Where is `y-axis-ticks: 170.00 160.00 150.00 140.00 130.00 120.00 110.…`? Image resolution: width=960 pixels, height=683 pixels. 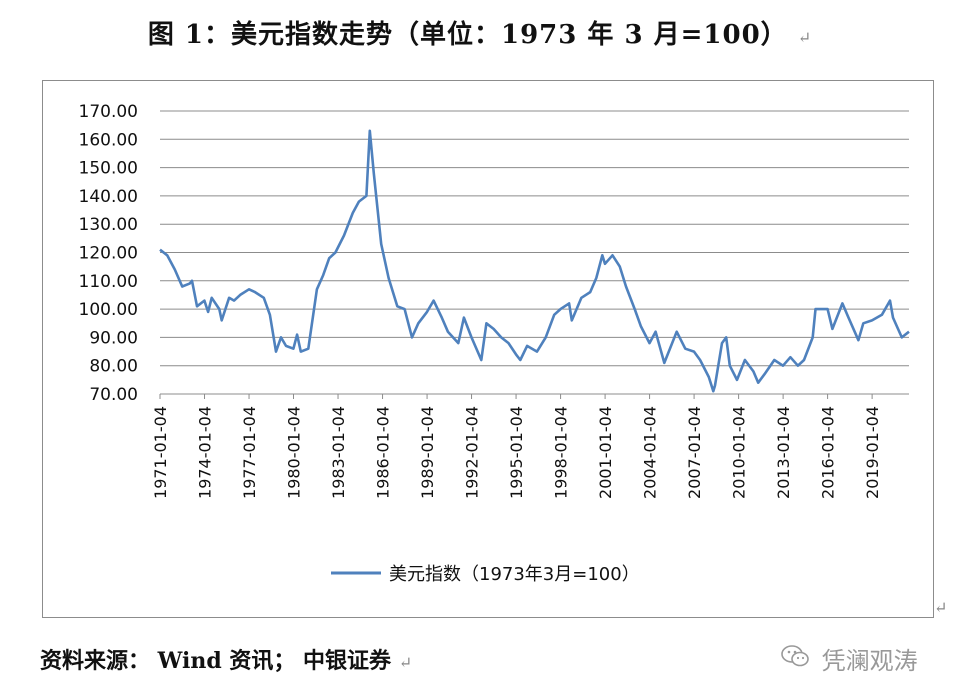 y-axis-ticks: 170.00 160.00 150.00 140.00 130.00 120.00 110.… is located at coordinates (108, 253).